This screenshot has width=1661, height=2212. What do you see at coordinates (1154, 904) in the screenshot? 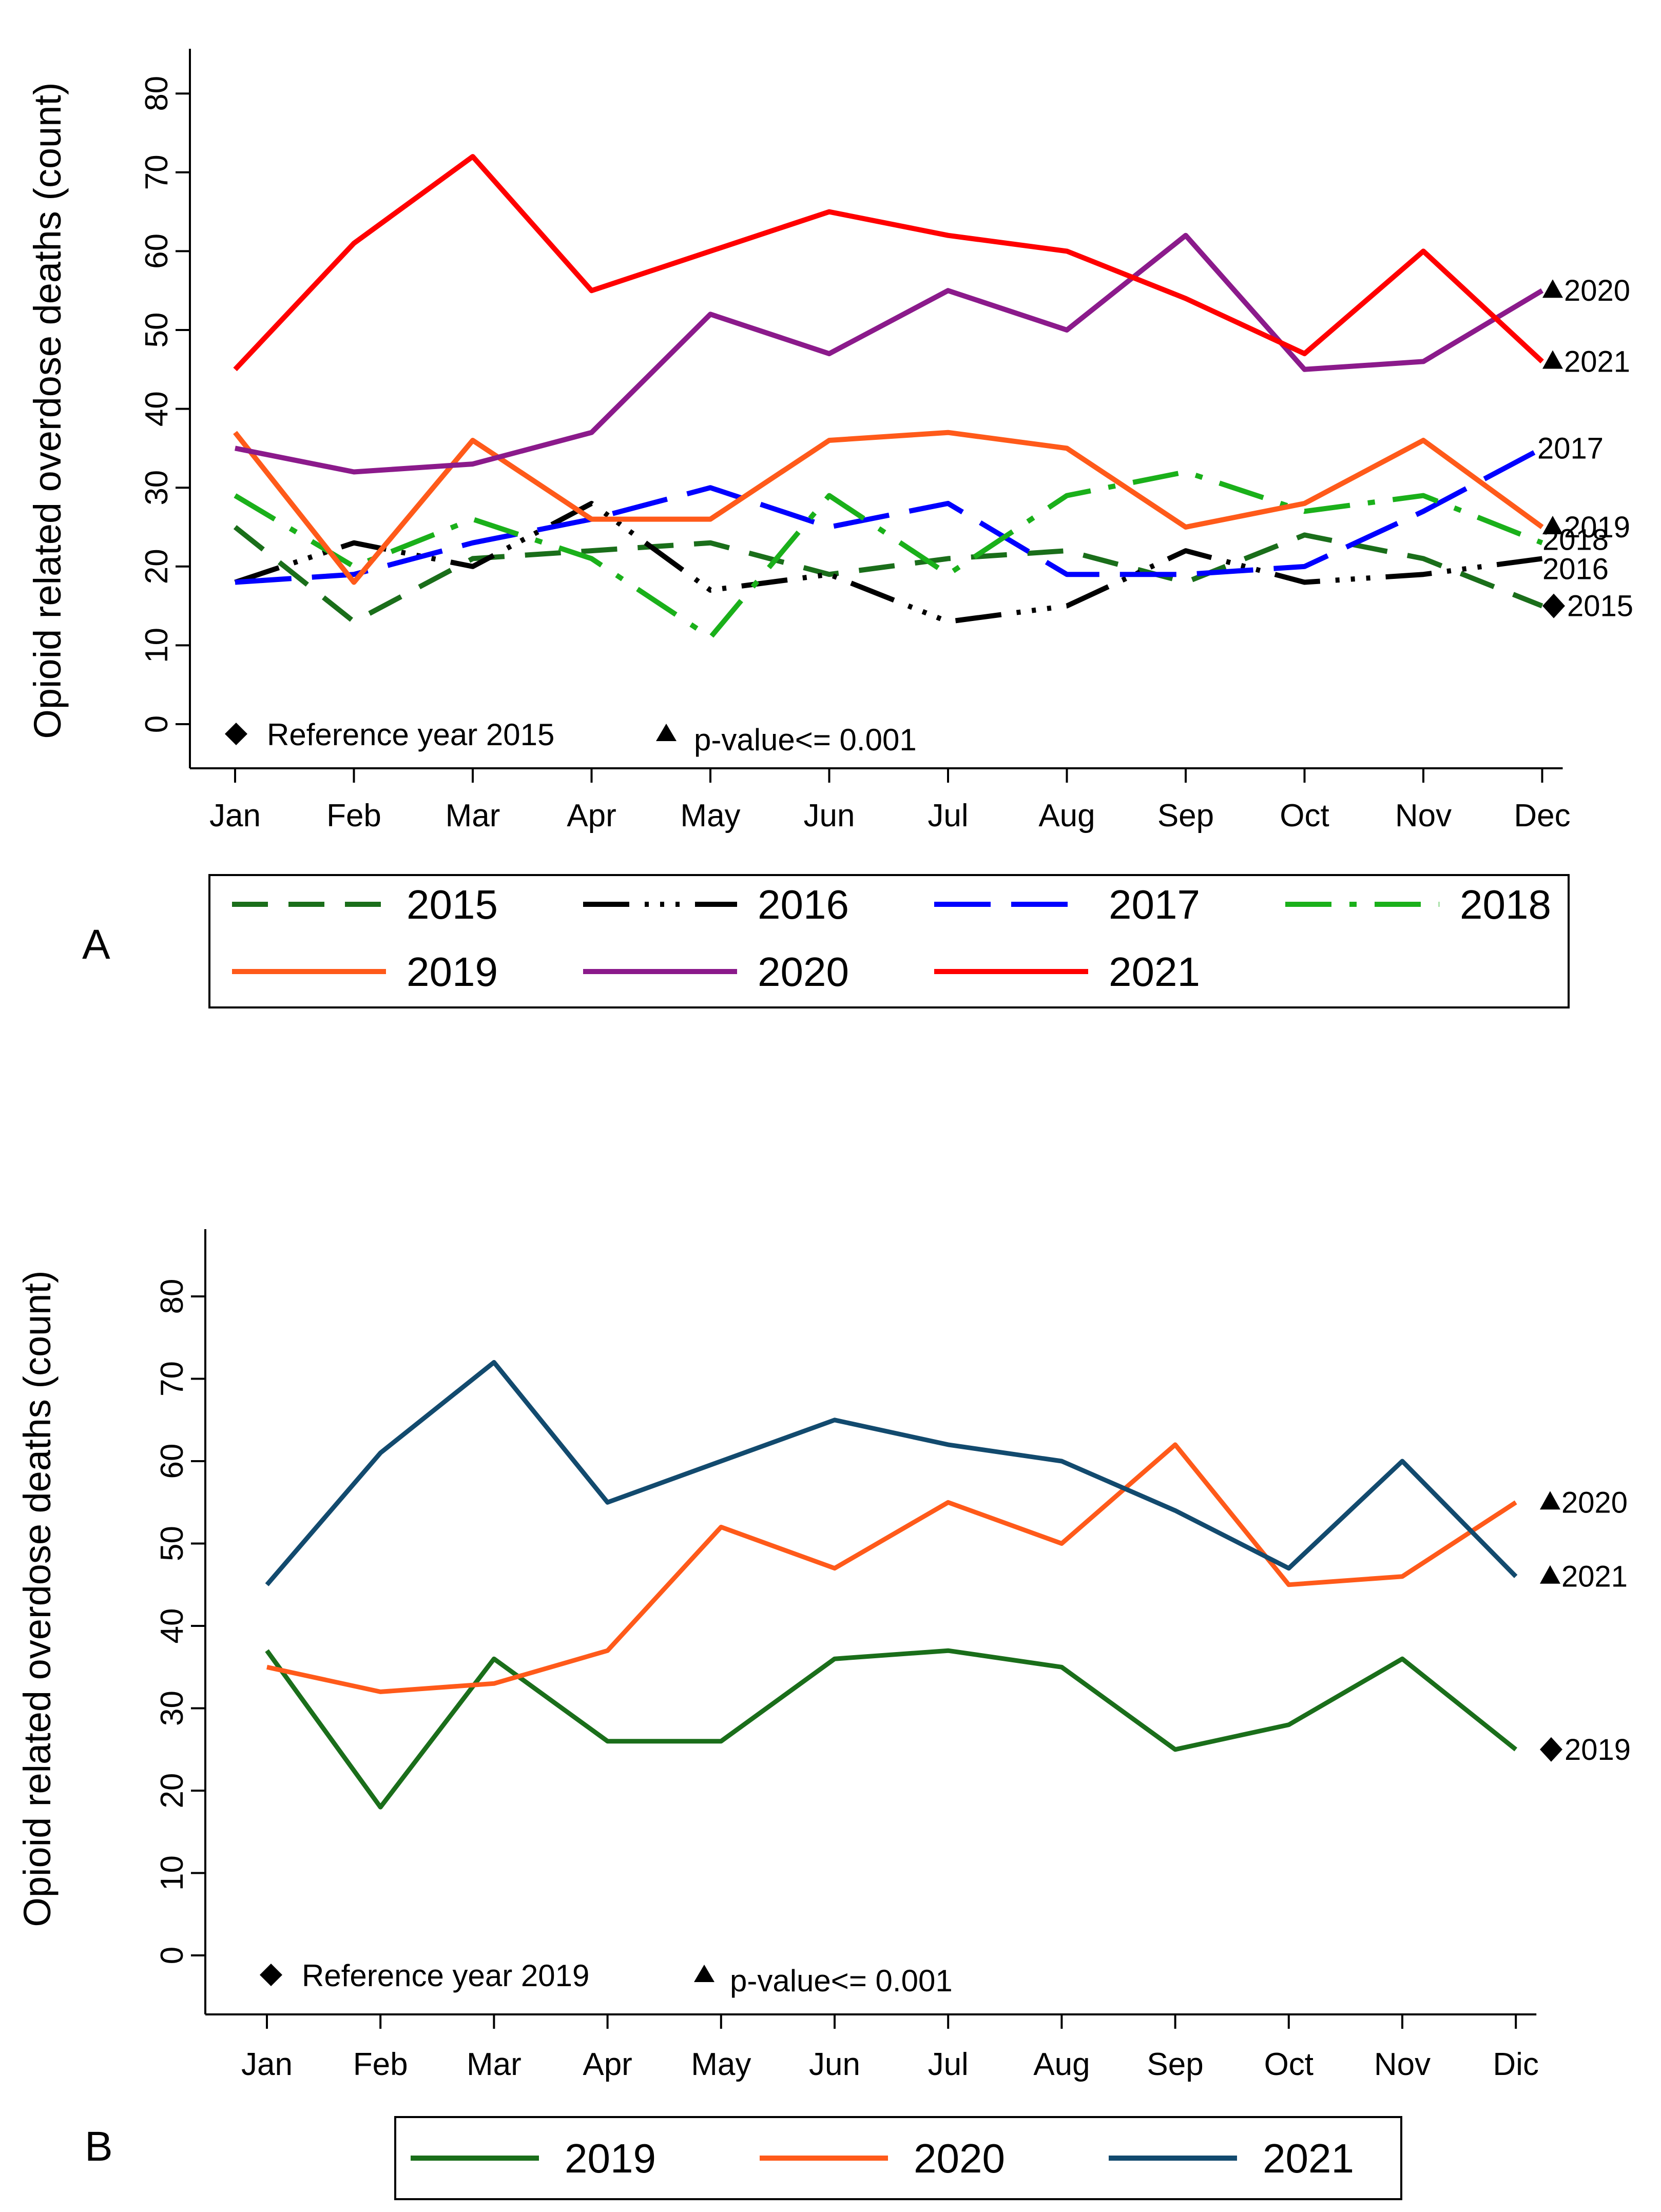
I see `legend-label-2017: 2017` at bounding box center [1154, 904].